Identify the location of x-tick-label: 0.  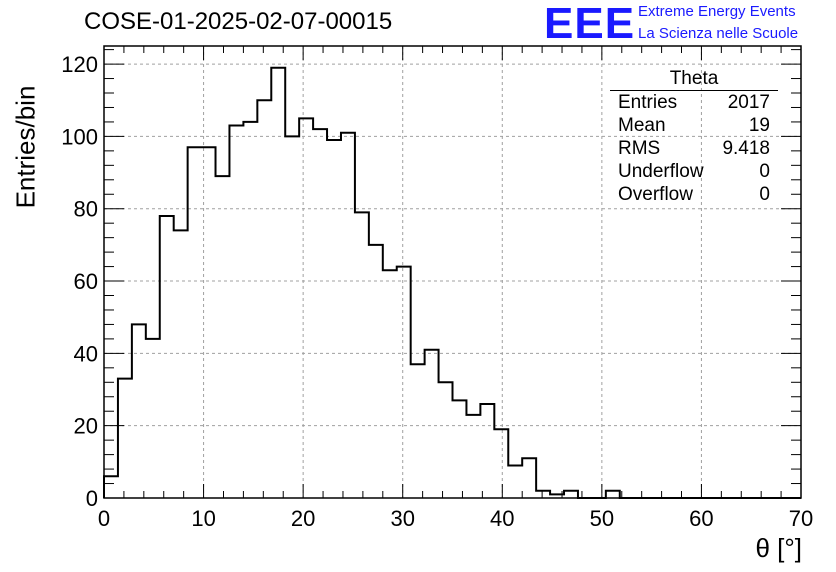
(104, 518).